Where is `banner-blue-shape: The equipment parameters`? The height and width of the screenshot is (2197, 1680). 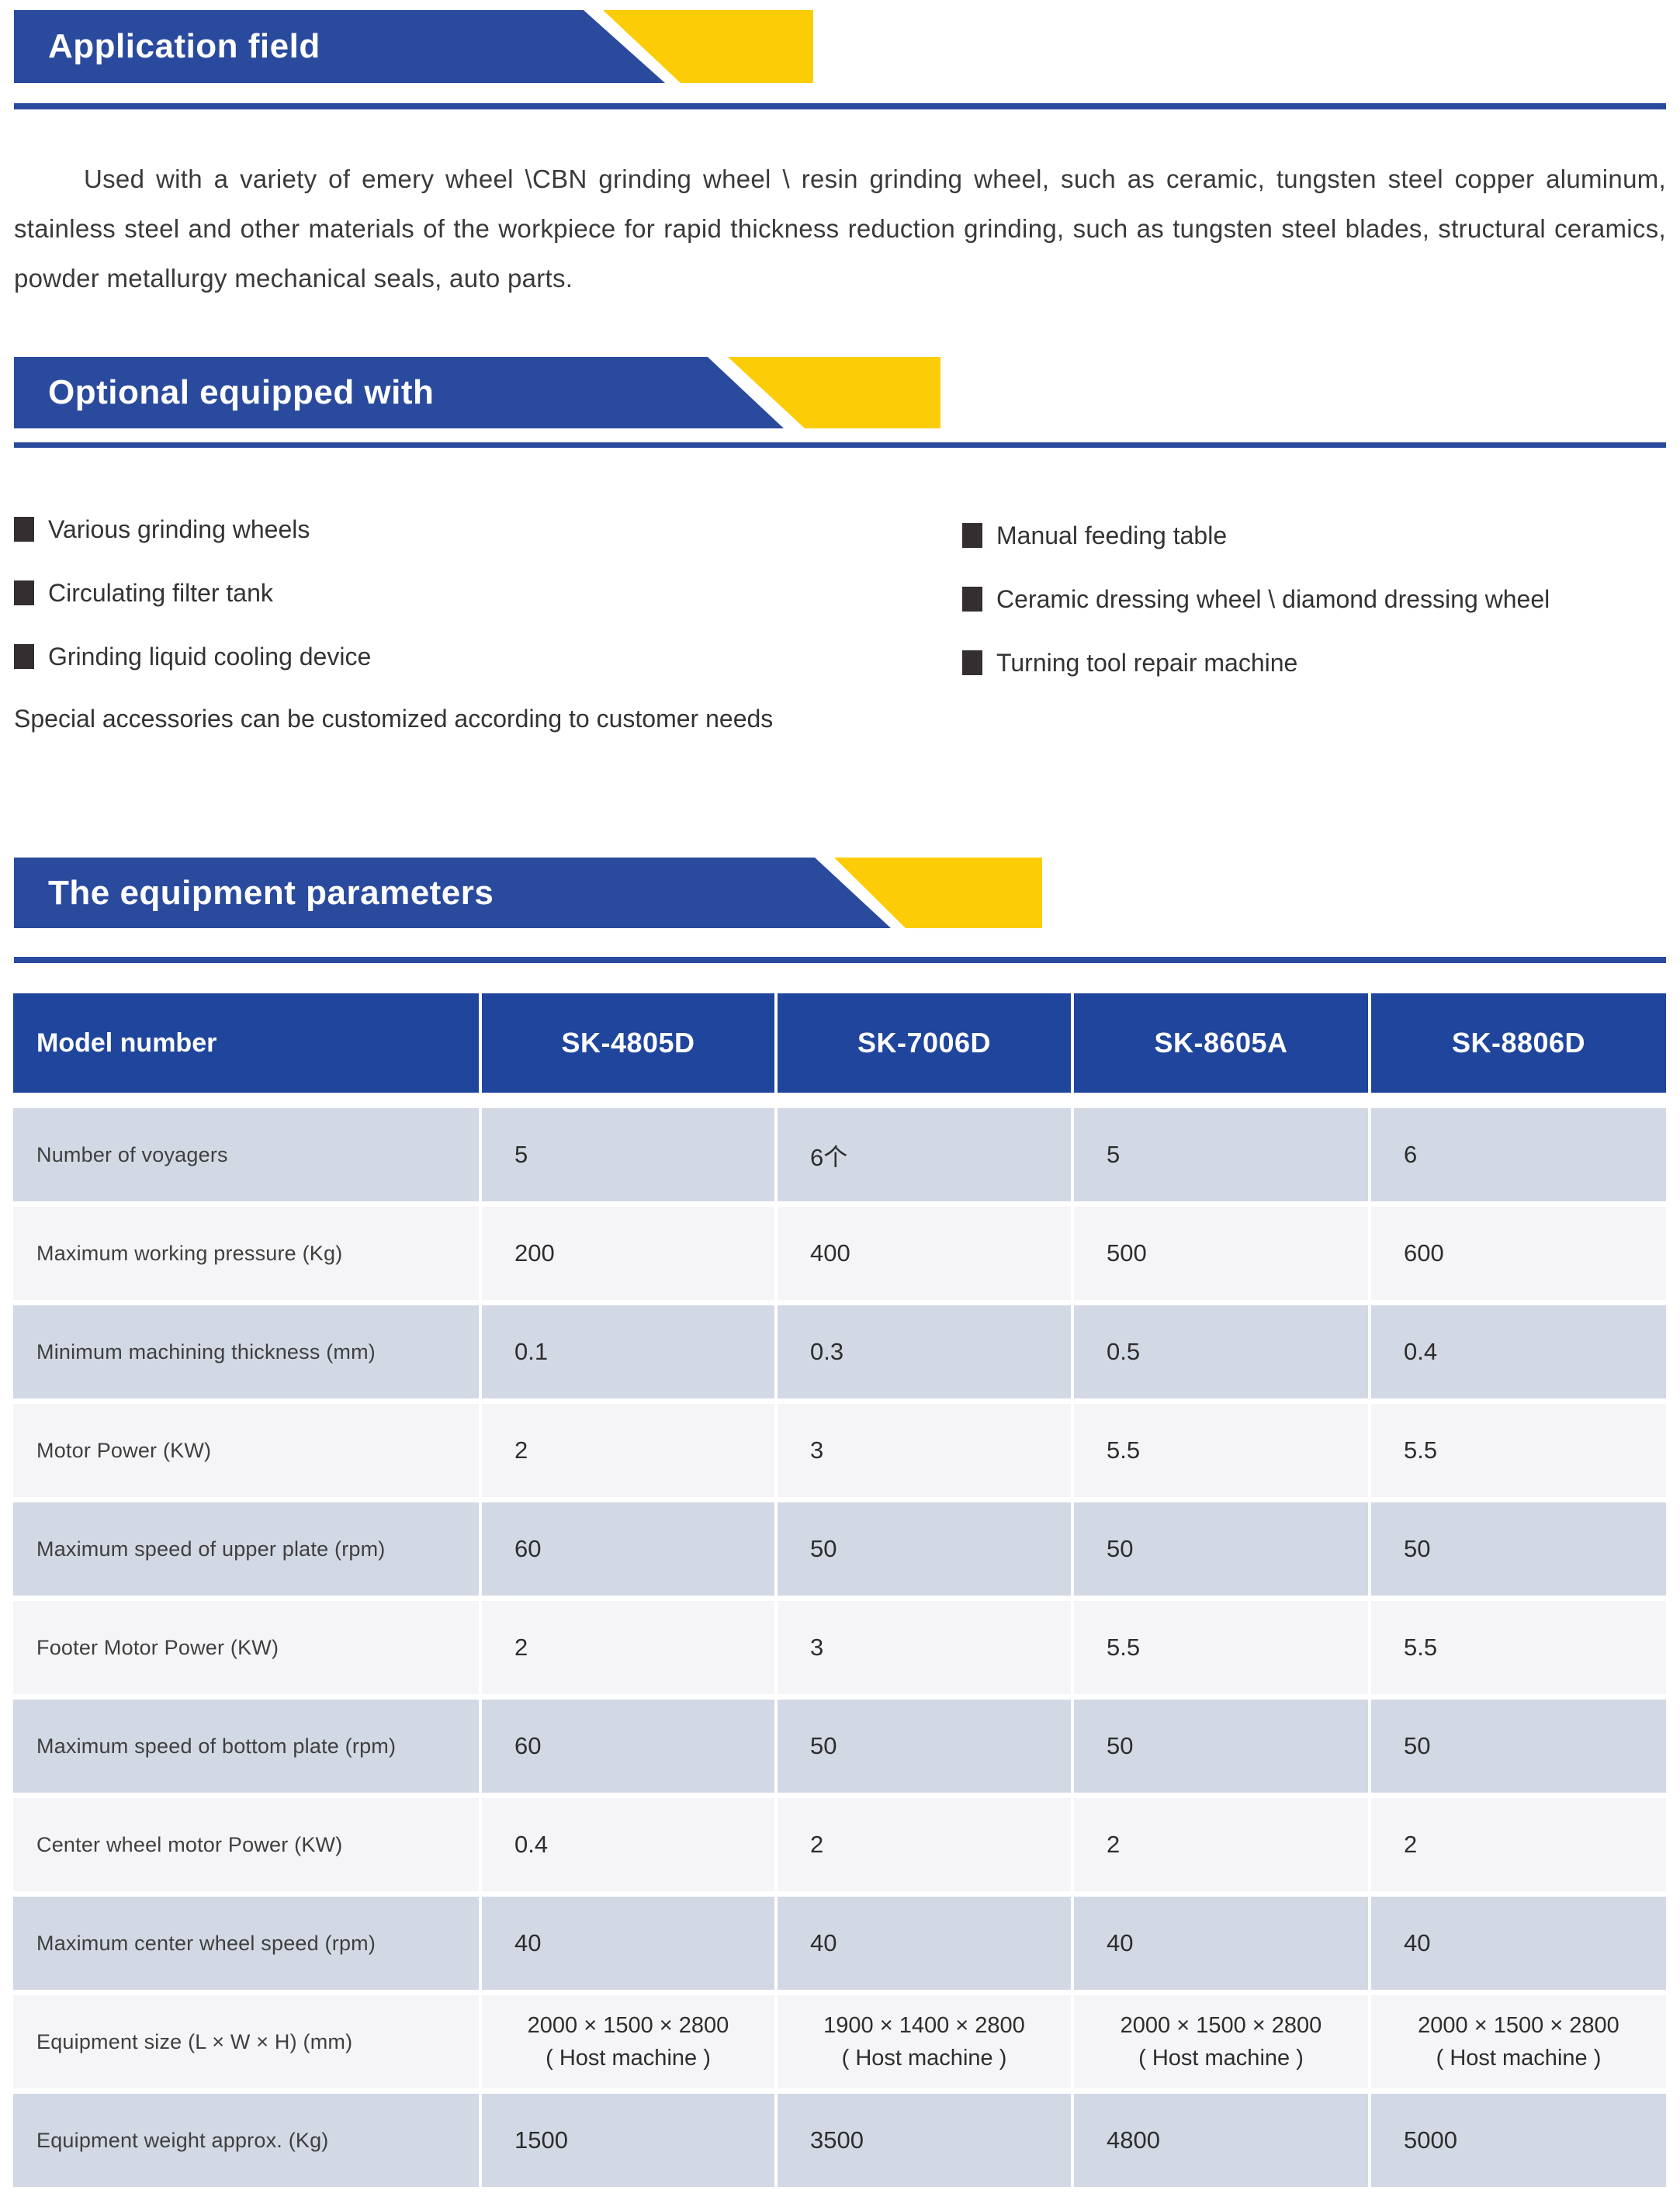 banner-blue-shape: The equipment parameters is located at coordinates (453, 893).